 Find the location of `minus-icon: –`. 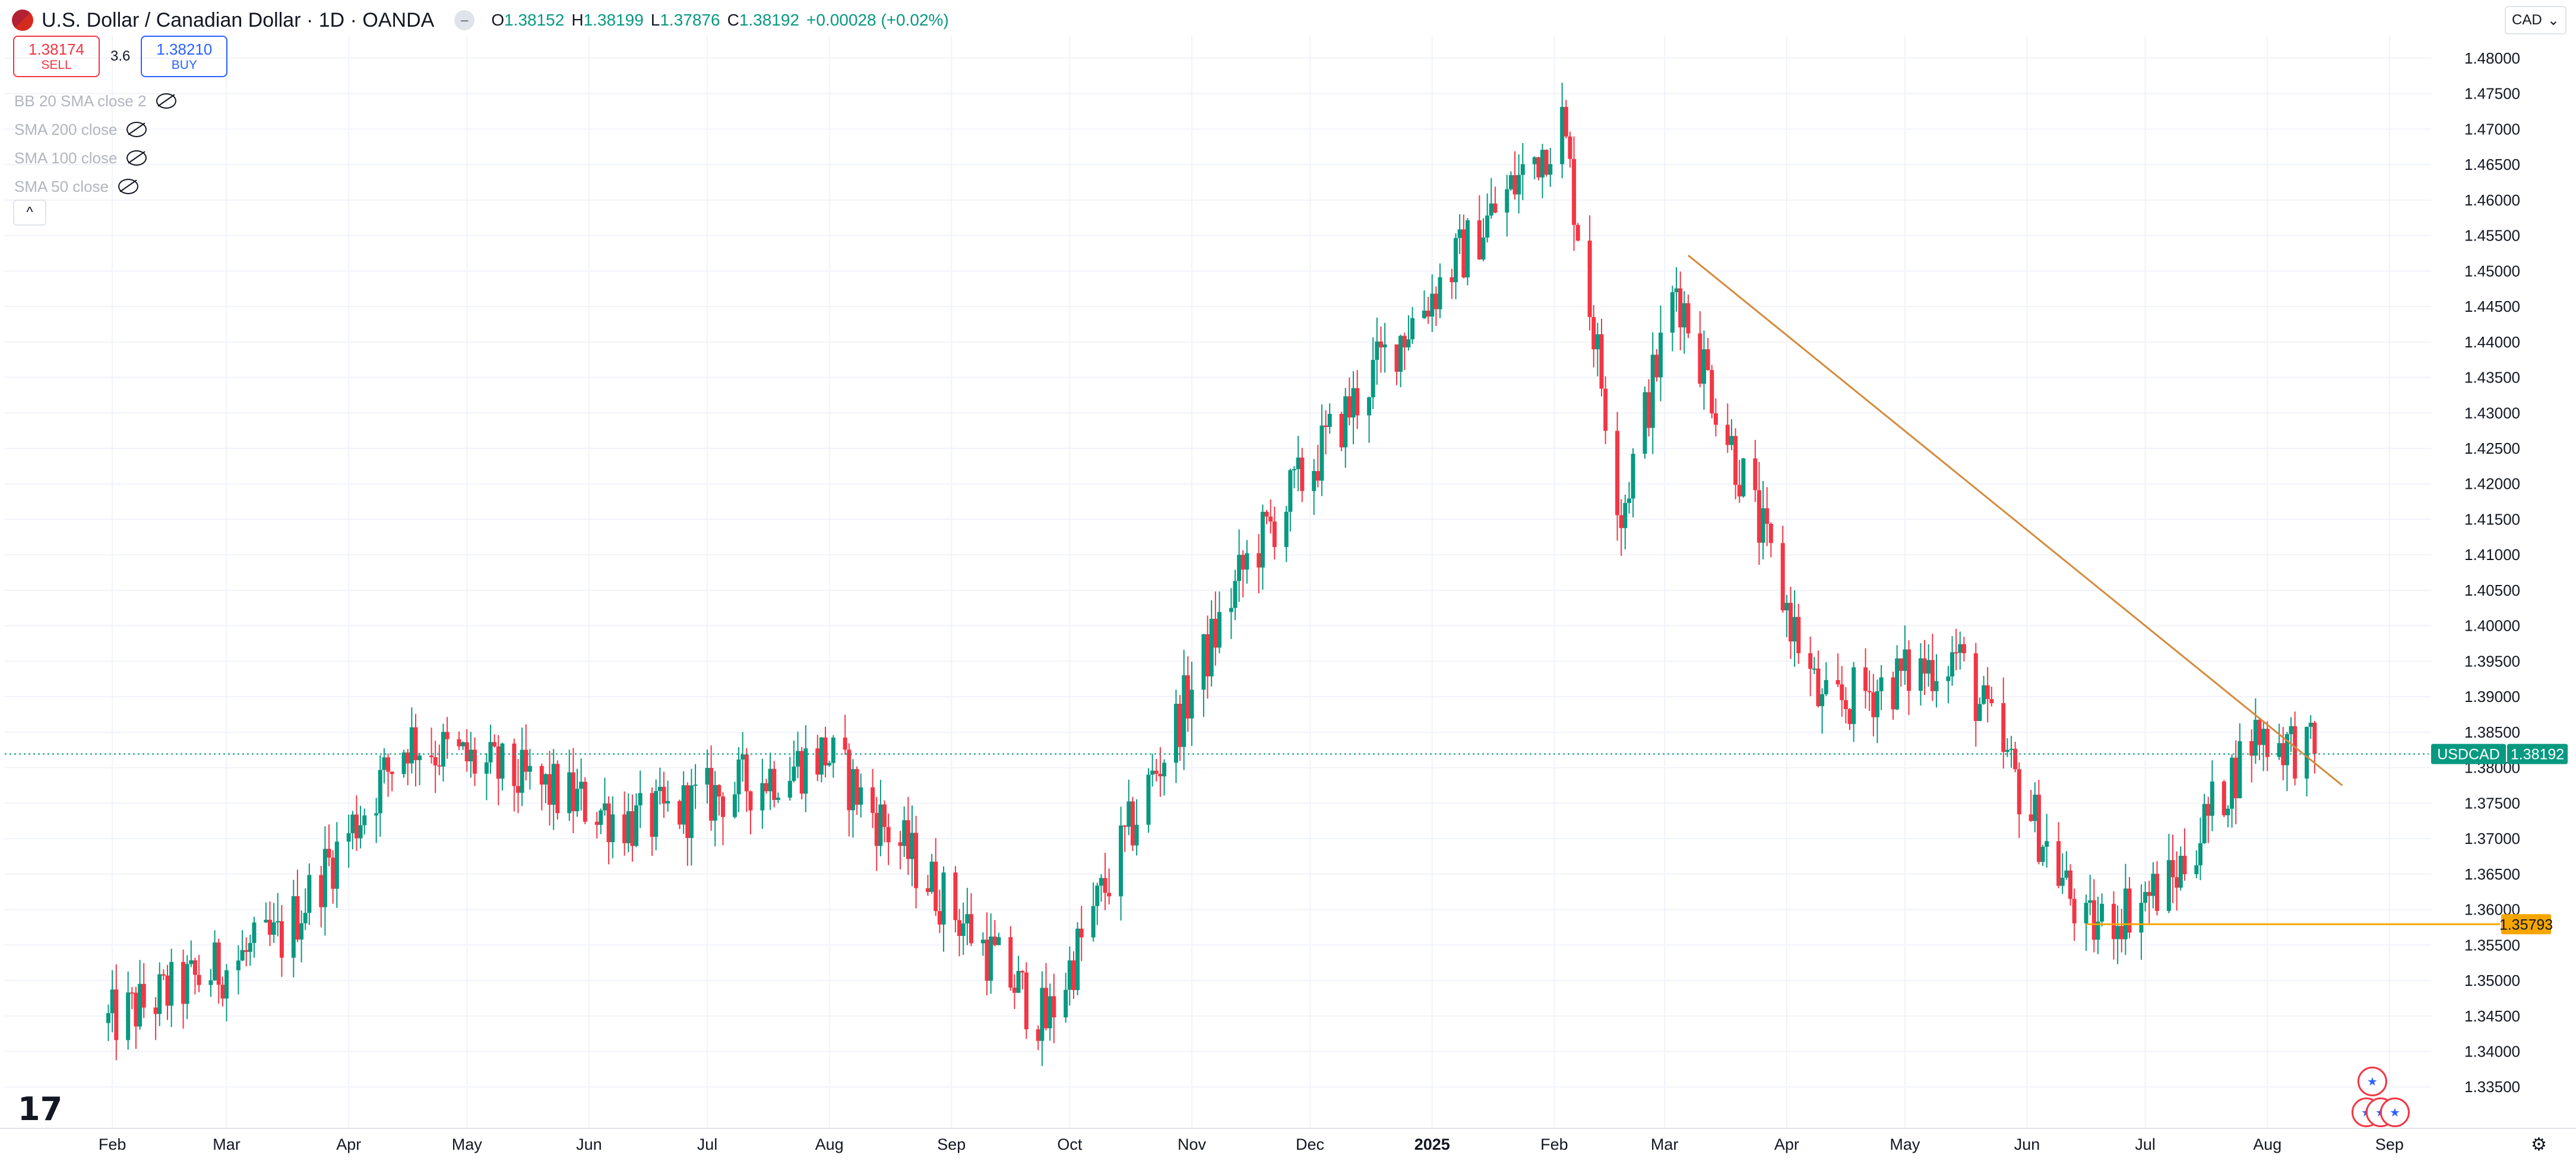

minus-icon: – is located at coordinates (464, 20).